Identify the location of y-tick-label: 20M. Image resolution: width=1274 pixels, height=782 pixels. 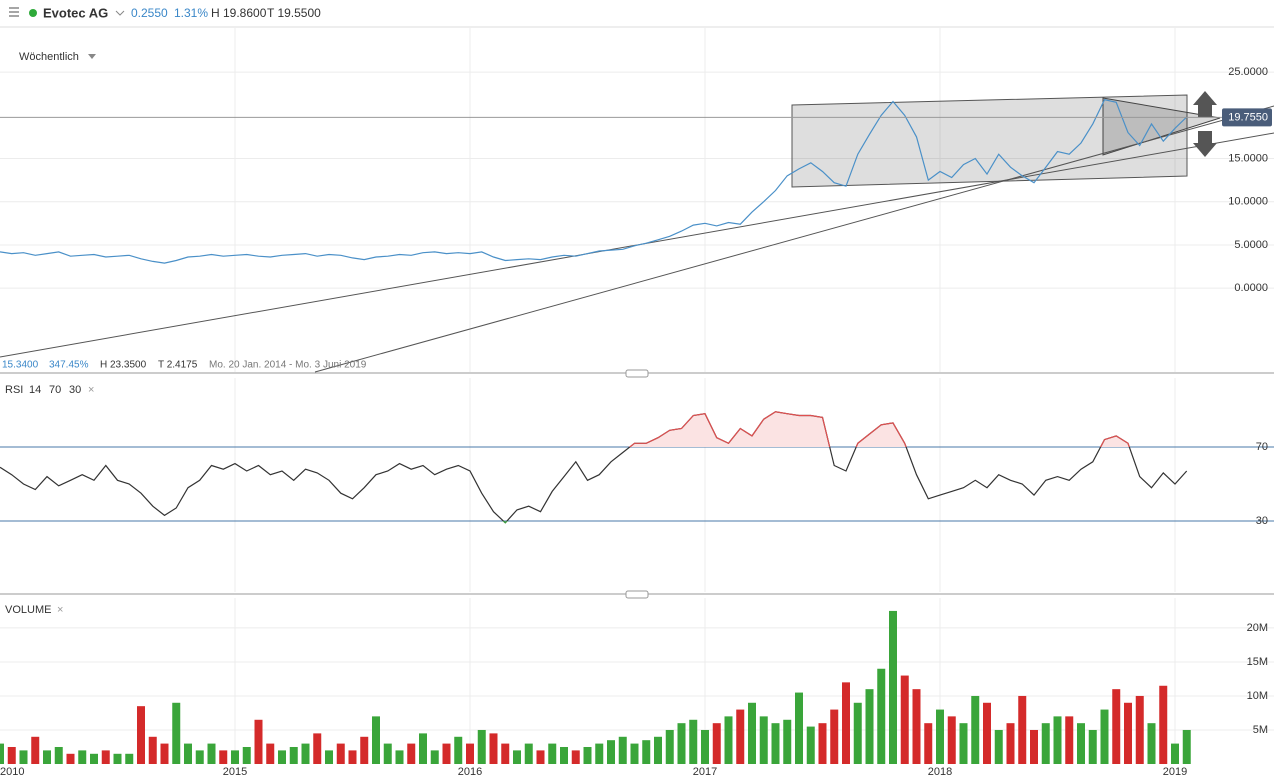
(1257, 628).